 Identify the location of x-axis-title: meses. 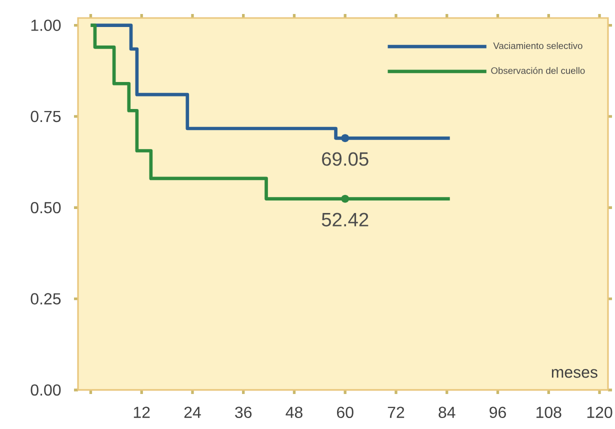
(575, 373).